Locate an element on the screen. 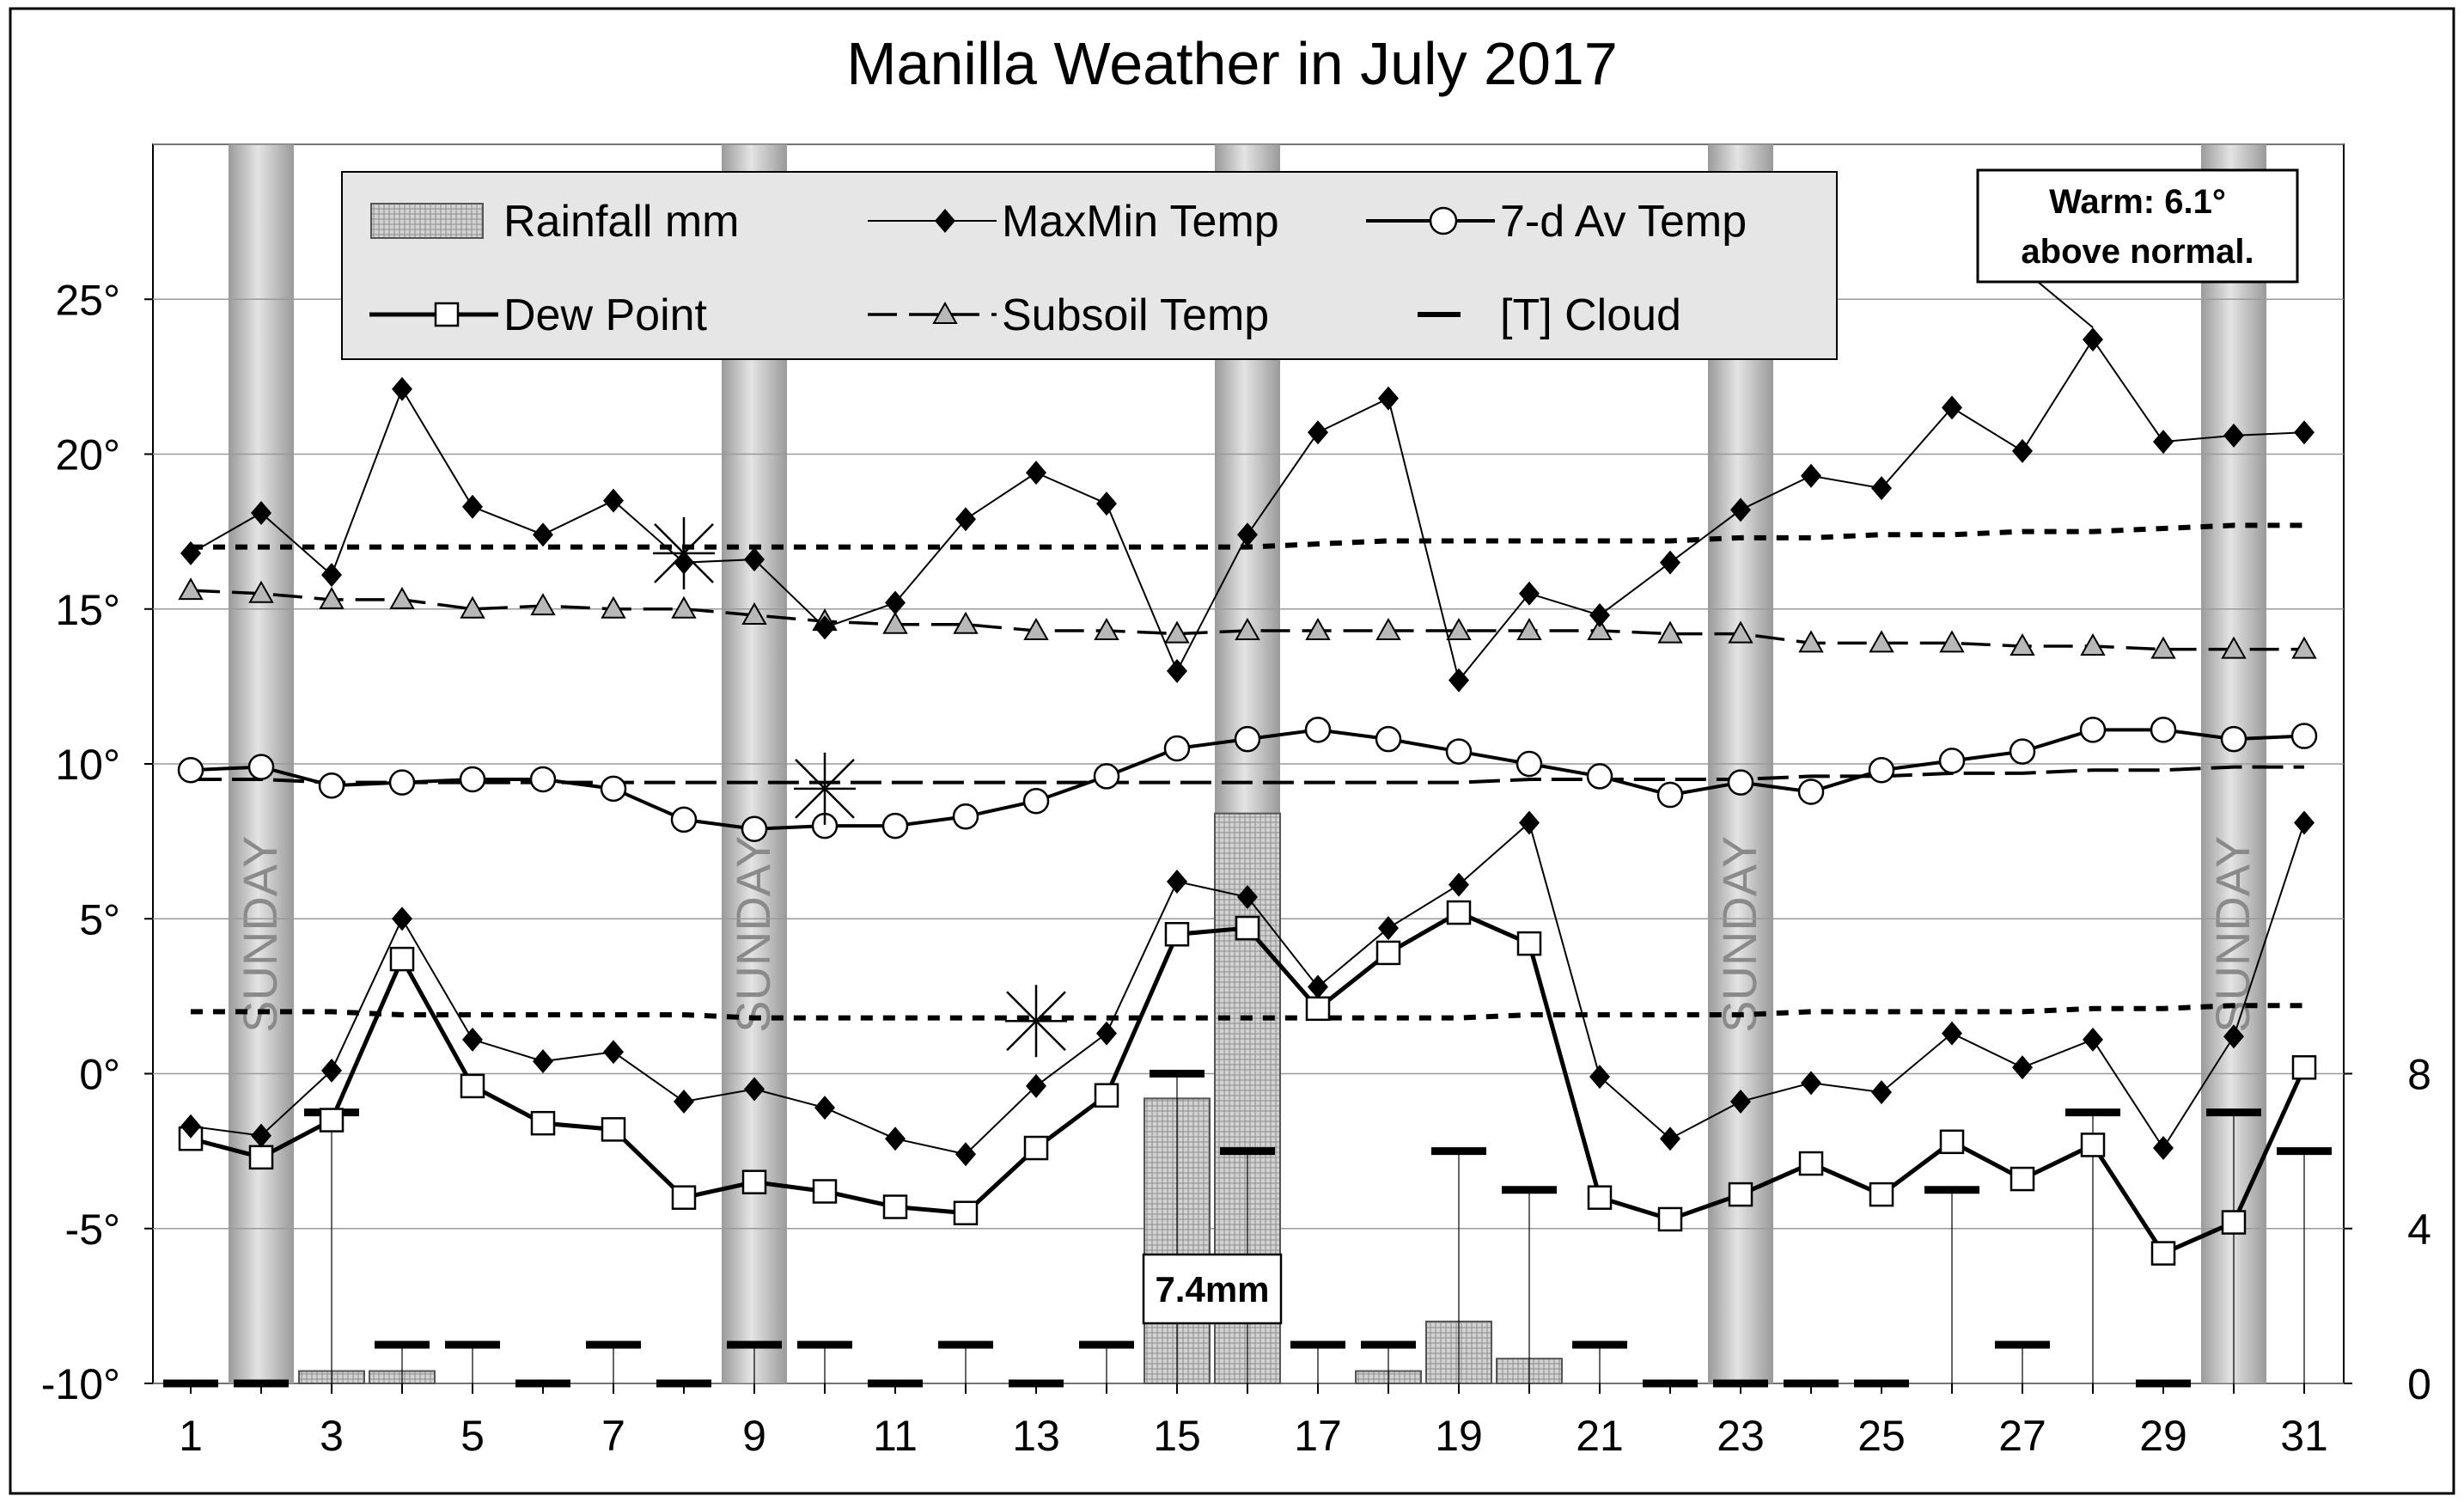  legend-item-maxmin: MaxMin Temp is located at coordinates (1073, 222).